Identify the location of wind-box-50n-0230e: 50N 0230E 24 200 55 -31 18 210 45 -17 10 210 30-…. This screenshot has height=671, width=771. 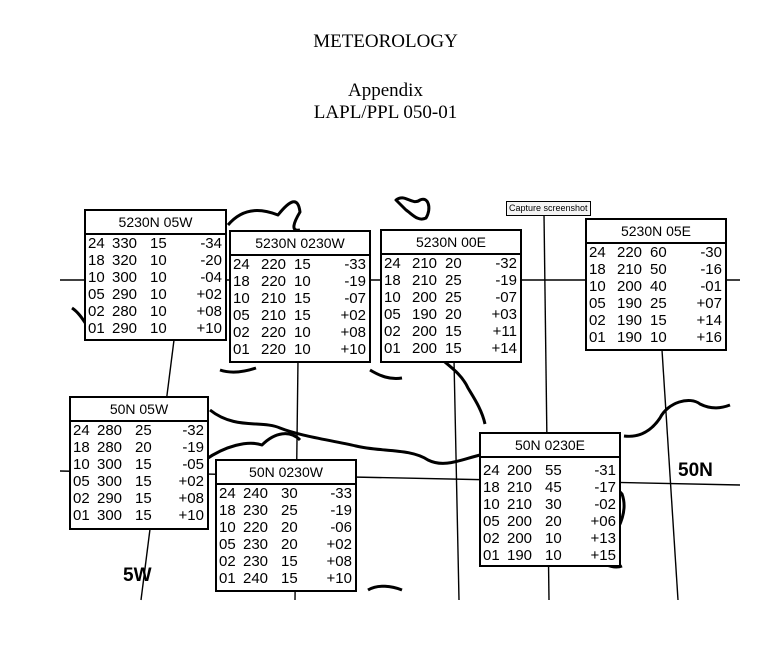
(550, 499).